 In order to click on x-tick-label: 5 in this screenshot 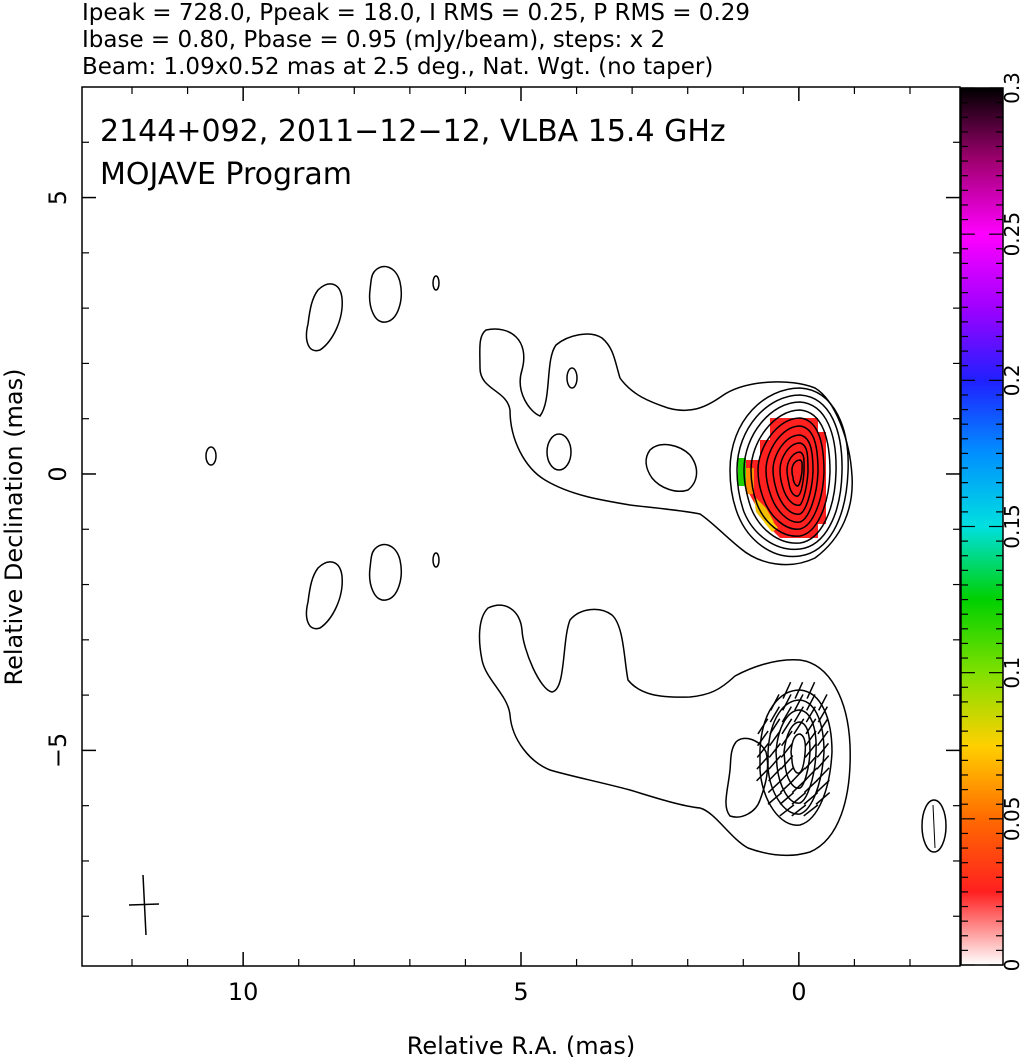, I will do `click(520, 992)`.